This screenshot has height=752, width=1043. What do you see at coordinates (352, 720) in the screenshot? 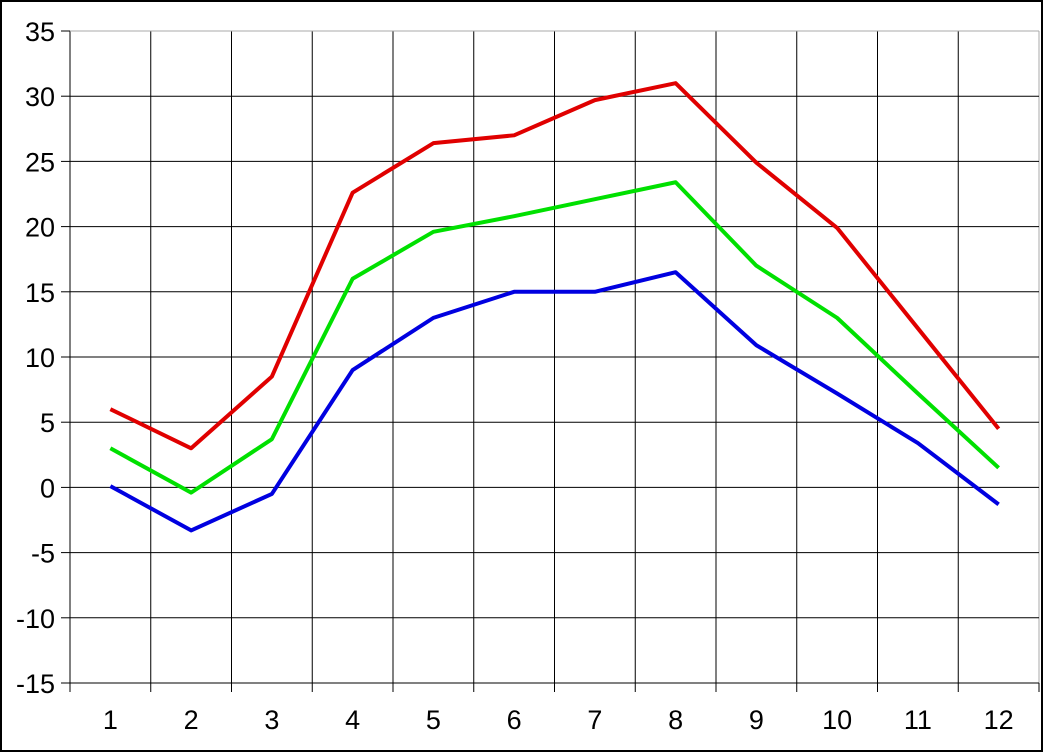
I see `x-tick-label: 4` at bounding box center [352, 720].